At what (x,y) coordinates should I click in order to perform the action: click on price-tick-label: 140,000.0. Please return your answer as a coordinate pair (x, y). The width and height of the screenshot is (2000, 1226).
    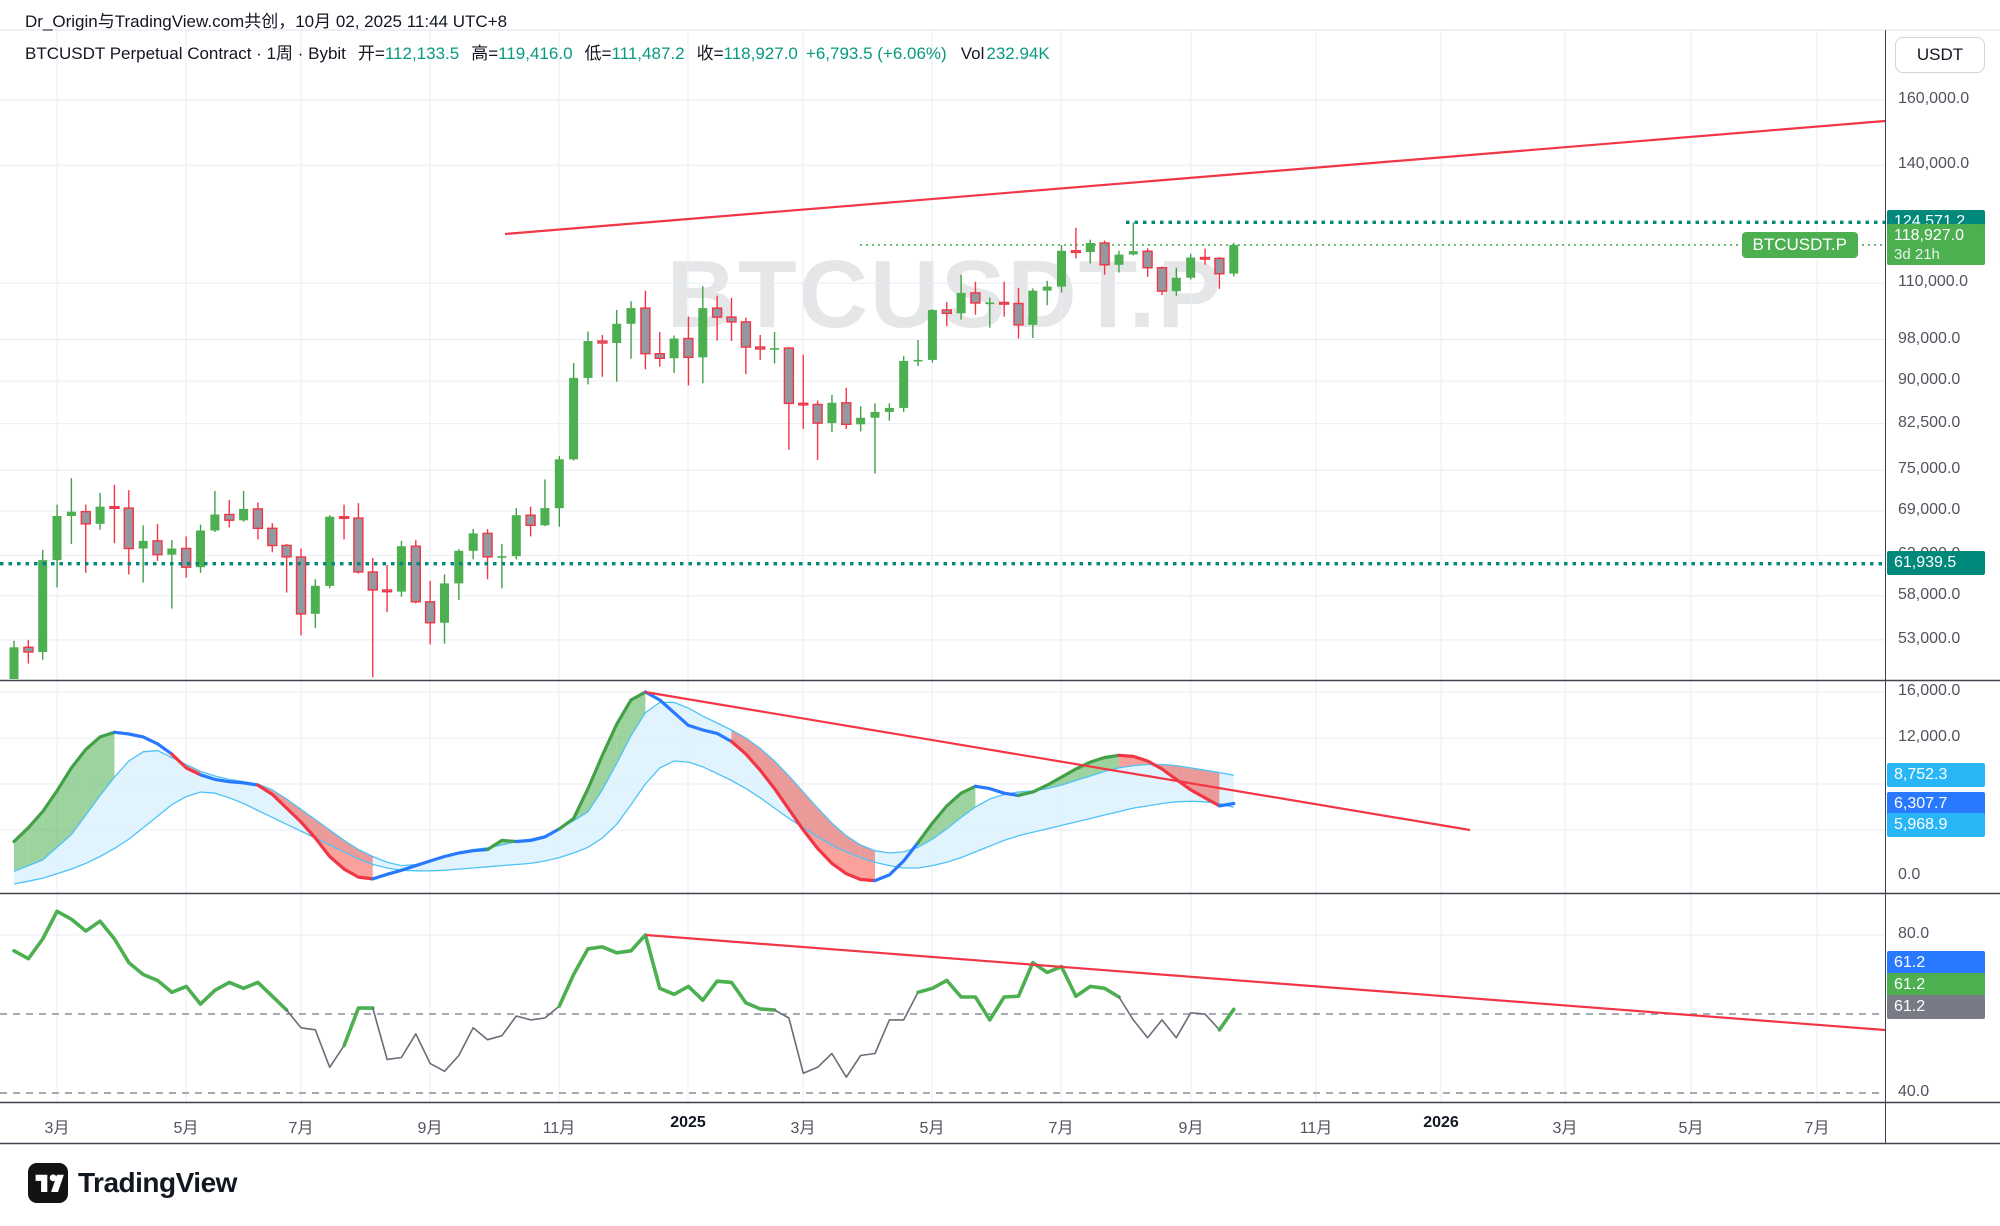
    Looking at the image, I should click on (1934, 164).